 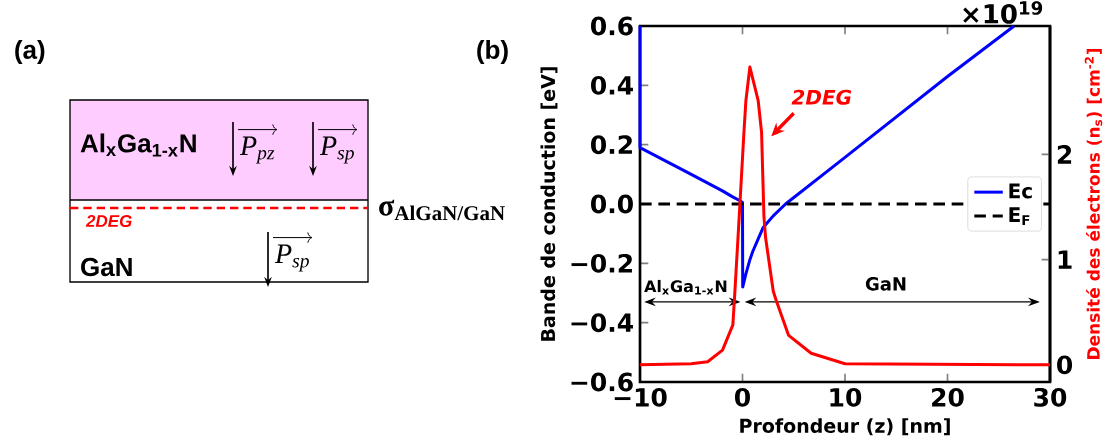 What do you see at coordinates (612, 85) in the screenshot?
I see `y-tick-label: 0.4` at bounding box center [612, 85].